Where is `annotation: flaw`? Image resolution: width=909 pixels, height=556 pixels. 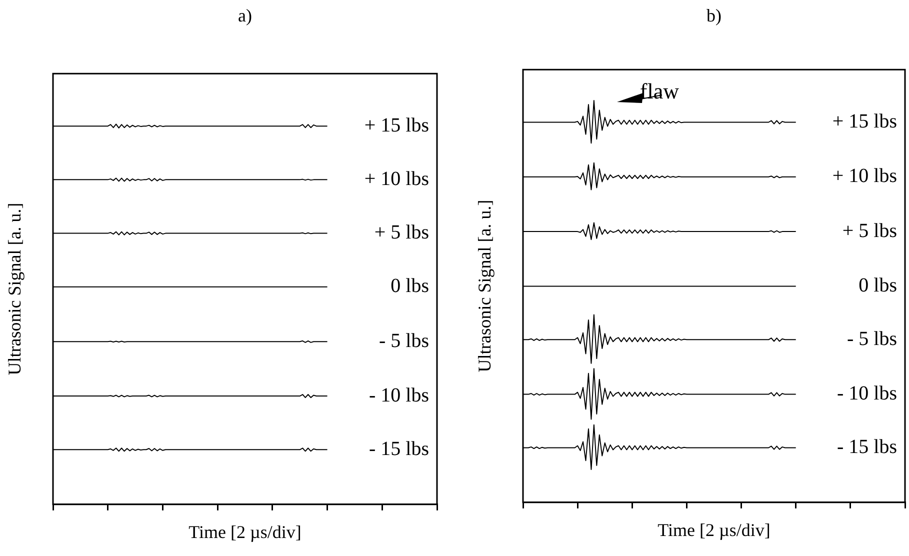 annotation: flaw is located at coordinates (660, 91).